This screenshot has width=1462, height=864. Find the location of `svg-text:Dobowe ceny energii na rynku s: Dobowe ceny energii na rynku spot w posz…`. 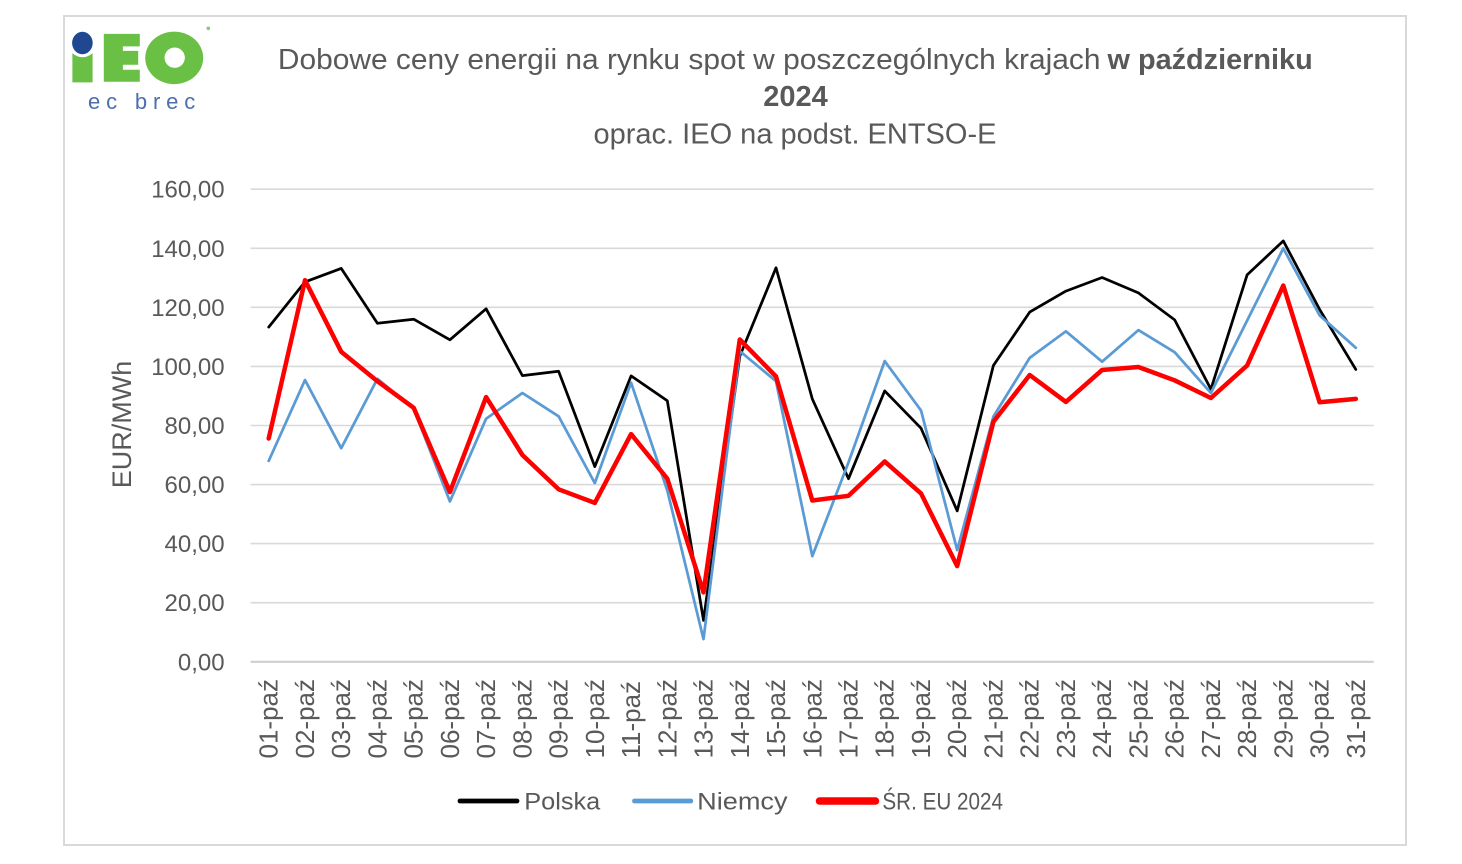

svg-text:Dobowe ceny energii na rynku s: Dobowe ceny energii na rynku spot w posz… is located at coordinates (689, 60).